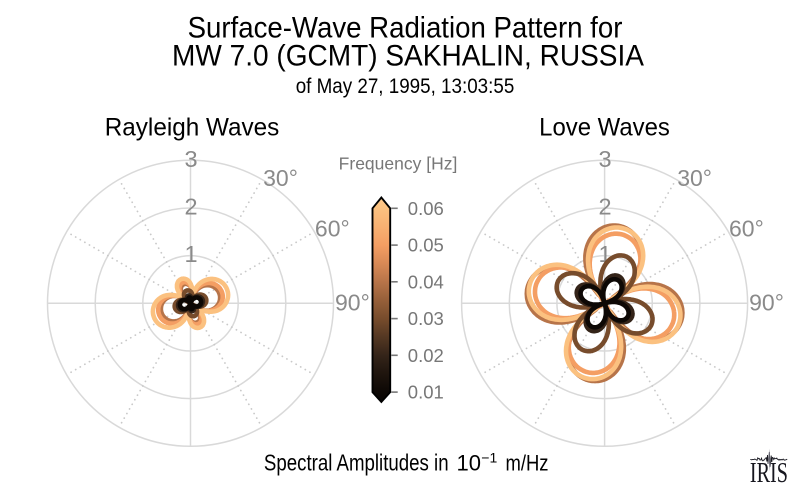 The height and width of the screenshot is (493, 800). I want to click on svg-text: 0.06, so click(426, 208).